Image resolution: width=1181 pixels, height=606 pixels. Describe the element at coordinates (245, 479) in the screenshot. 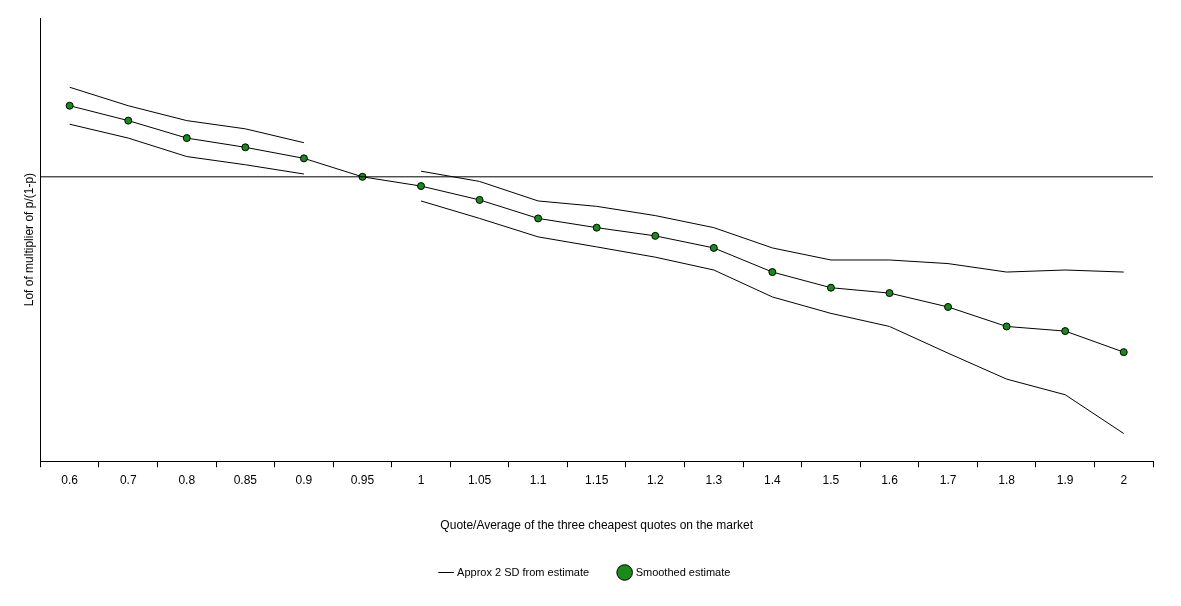

I see `x-tick-label: 0.85` at that location.